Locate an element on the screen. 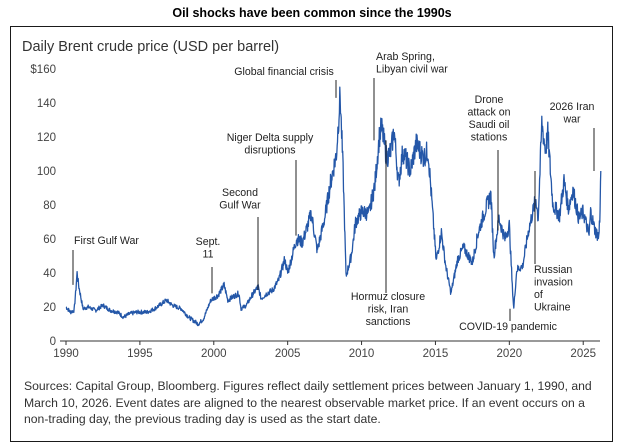  financial-crisis-label: Global financial crisis is located at coordinates (284, 72).